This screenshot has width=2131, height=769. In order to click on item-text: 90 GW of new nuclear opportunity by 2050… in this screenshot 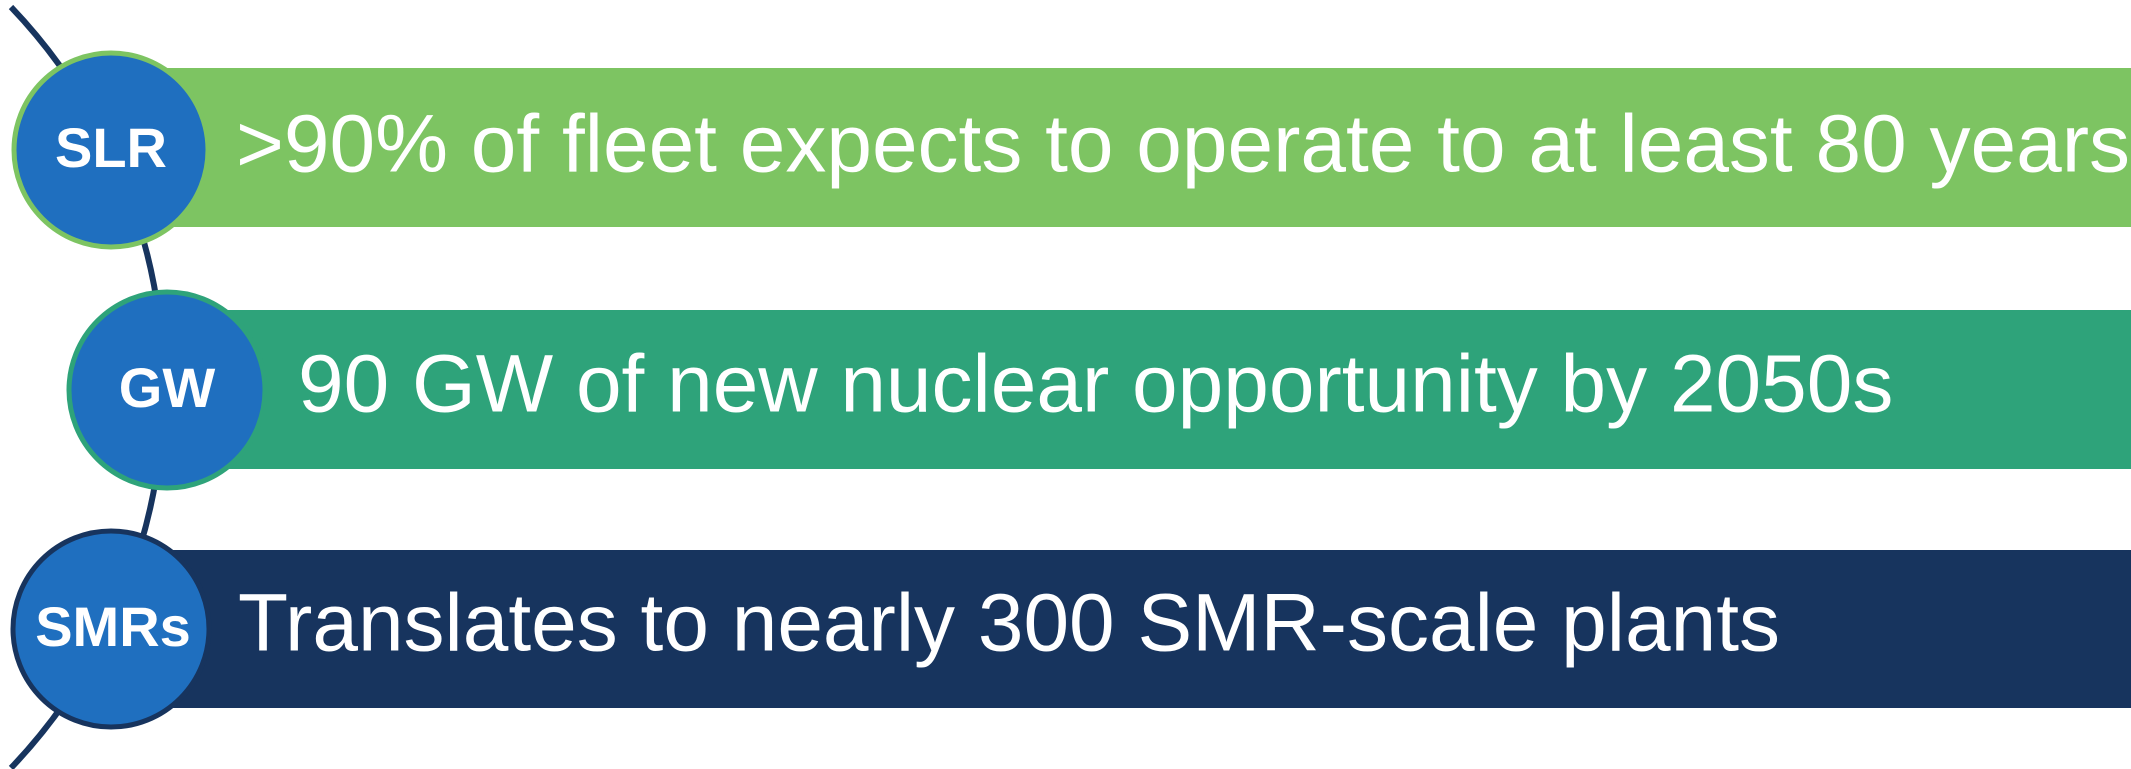, I will do `click(1095, 384)`.